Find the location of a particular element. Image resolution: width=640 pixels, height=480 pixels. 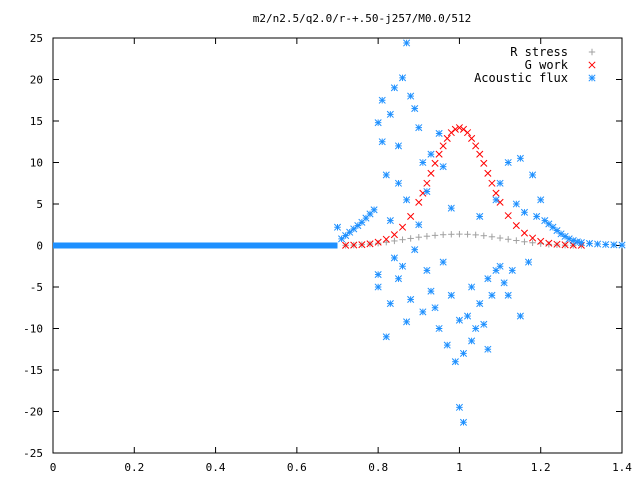

chart-title: m2/n2.5/q2.0/r-+.50-j257/M0.0/512 is located at coordinates (362, 18).